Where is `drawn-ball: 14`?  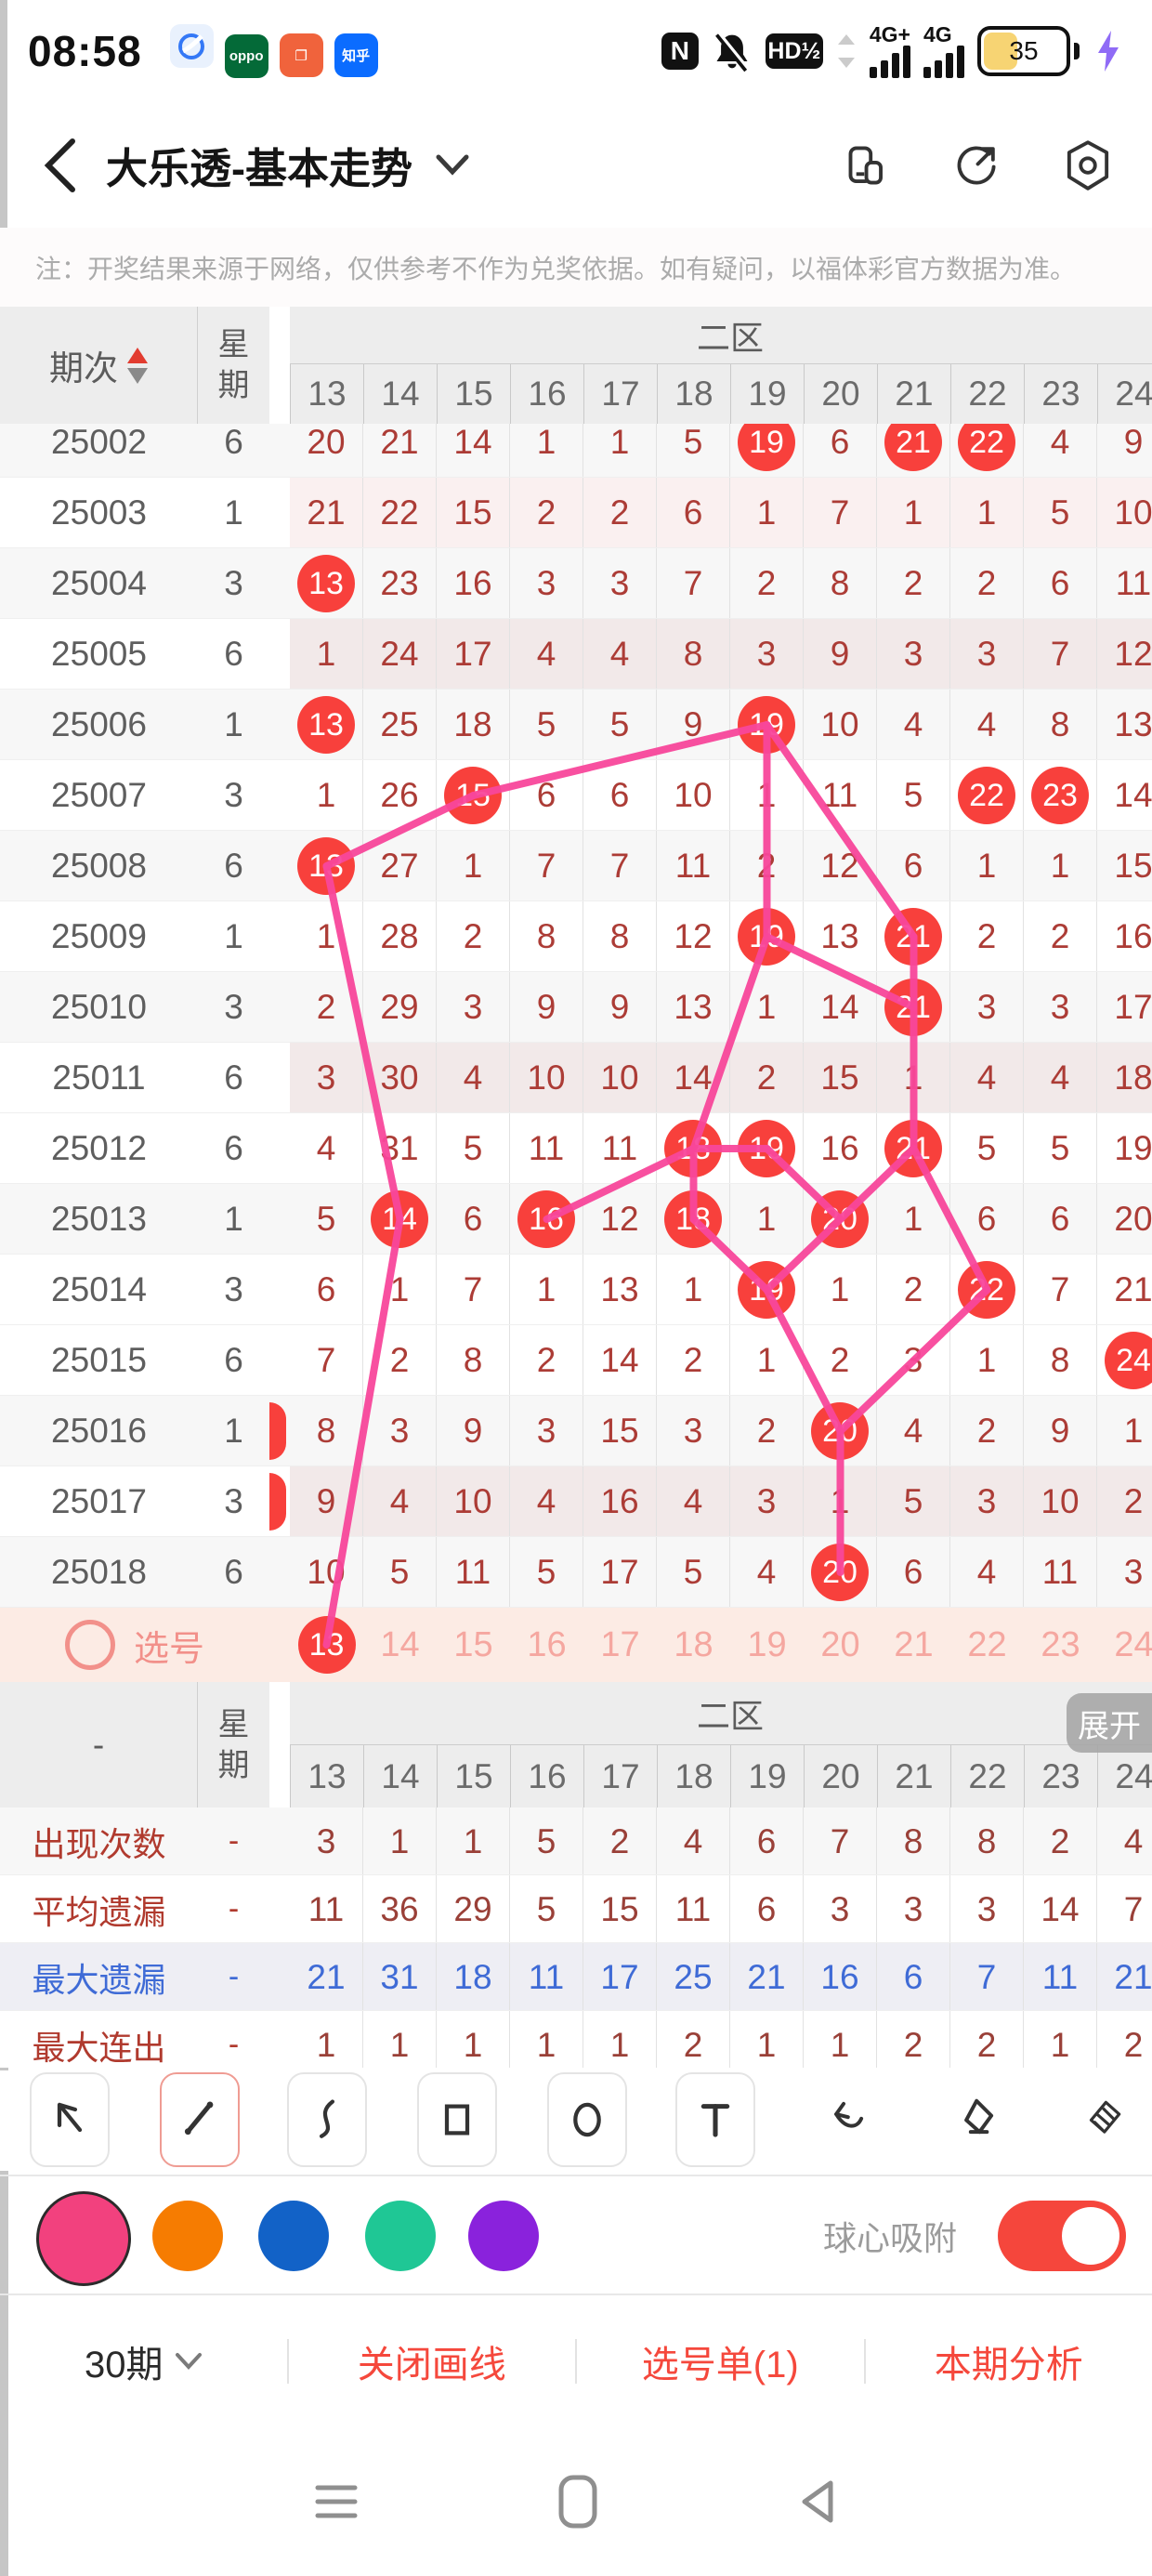
drawn-ball: 14 is located at coordinates (399, 1219).